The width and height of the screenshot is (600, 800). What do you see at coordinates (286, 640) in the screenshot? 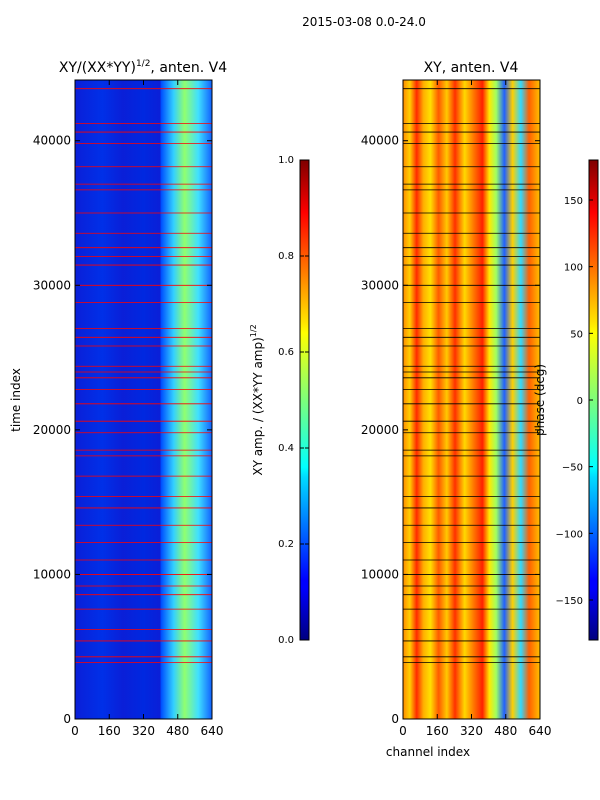
I see `colorbar1-tick-label: 0.0` at bounding box center [286, 640].